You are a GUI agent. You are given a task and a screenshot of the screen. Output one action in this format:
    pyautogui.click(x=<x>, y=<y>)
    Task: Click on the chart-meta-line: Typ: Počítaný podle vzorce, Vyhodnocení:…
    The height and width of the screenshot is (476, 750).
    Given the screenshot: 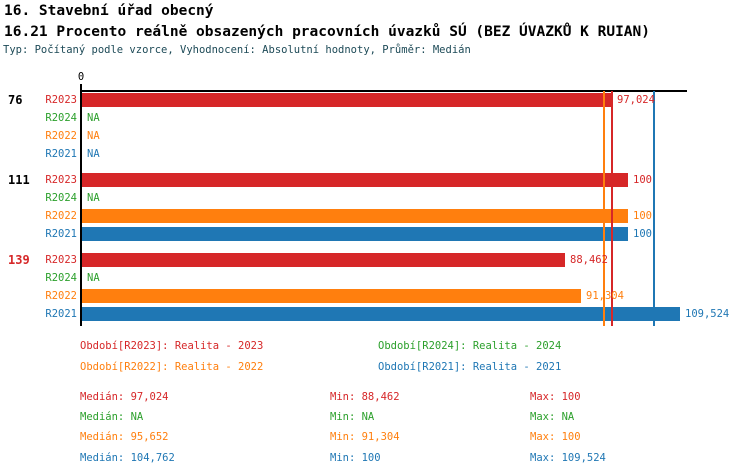 What is the action you would take?
    pyautogui.click(x=237, y=50)
    